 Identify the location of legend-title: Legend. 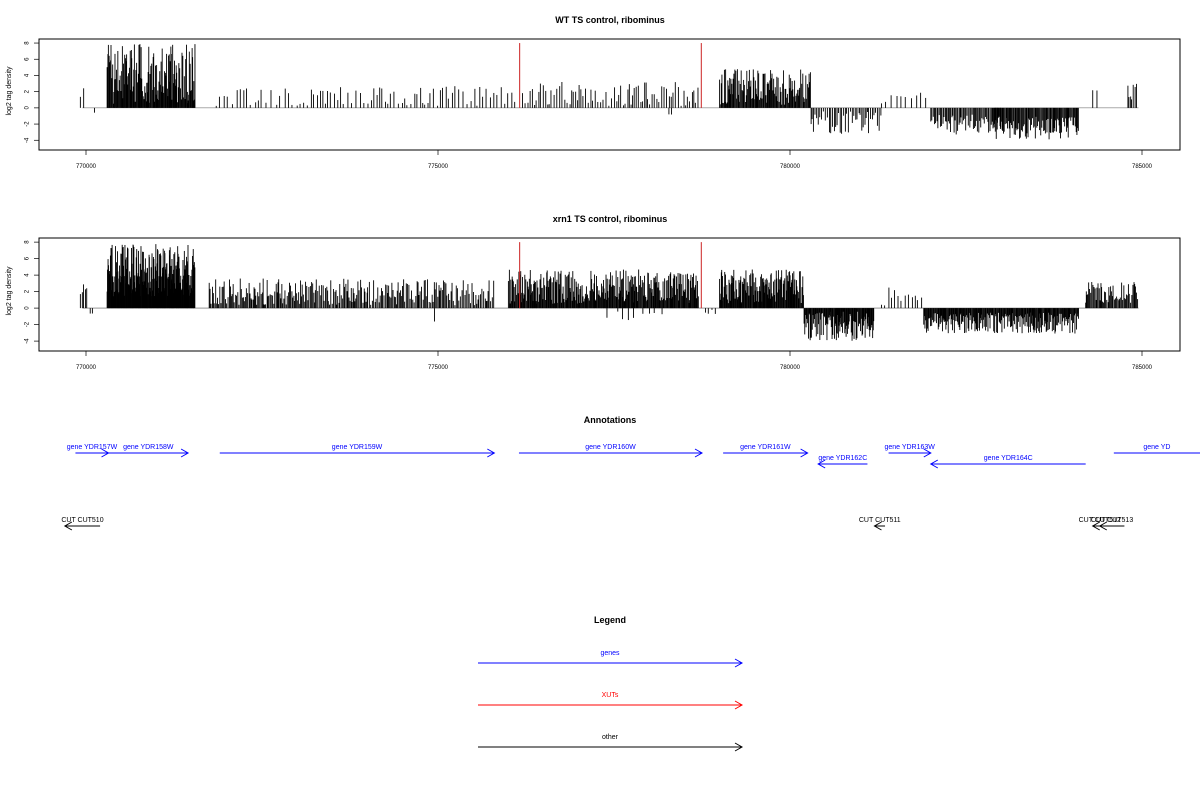
(610, 620).